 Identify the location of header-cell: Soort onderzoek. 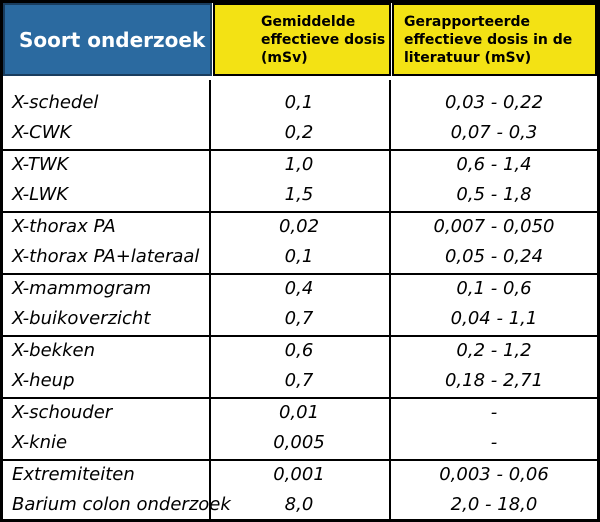
(107, 39).